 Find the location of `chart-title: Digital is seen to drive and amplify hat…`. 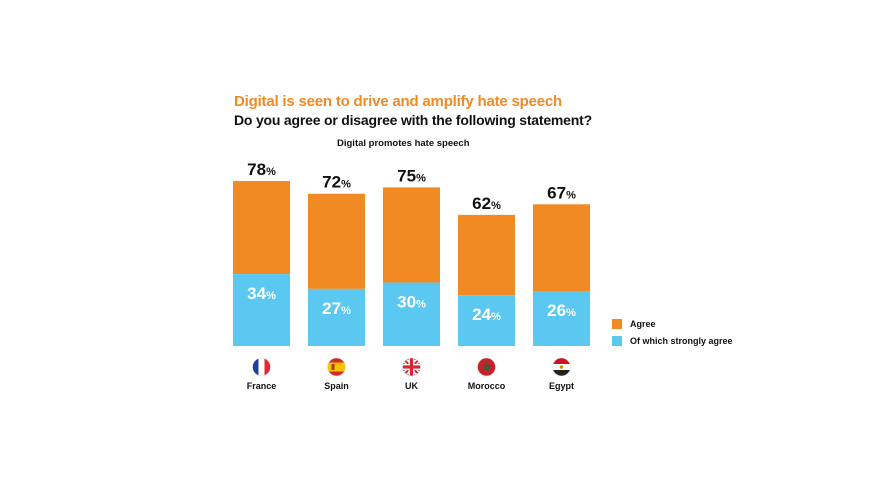

chart-title: Digital is seen to drive and amplify hat… is located at coordinates (398, 101).